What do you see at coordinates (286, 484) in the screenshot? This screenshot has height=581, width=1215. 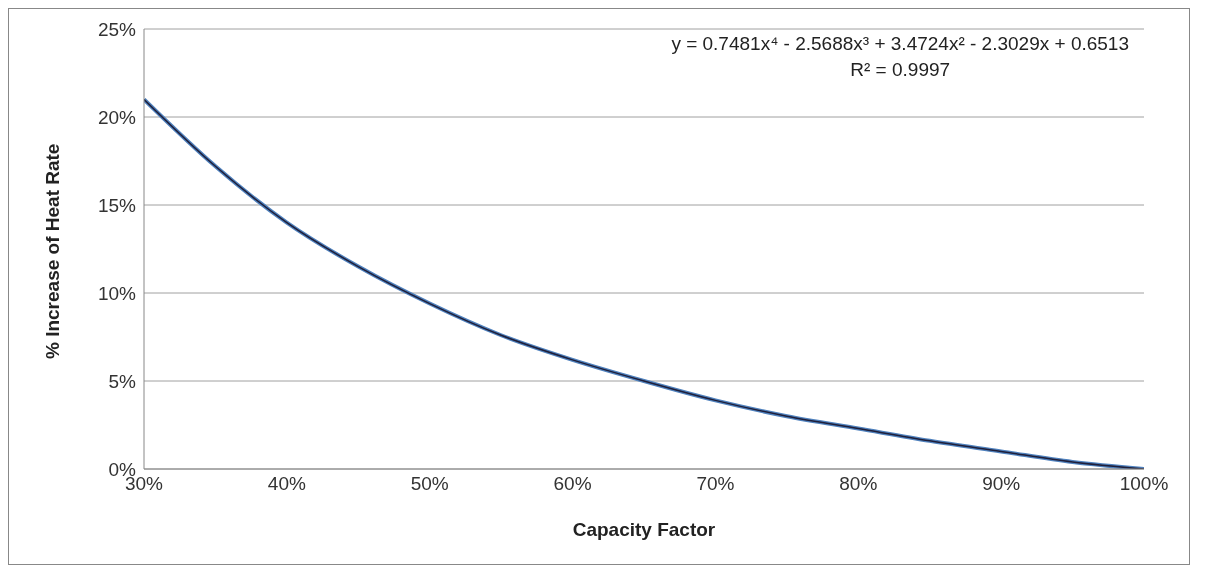 I see `x-tick-label: 40%` at bounding box center [286, 484].